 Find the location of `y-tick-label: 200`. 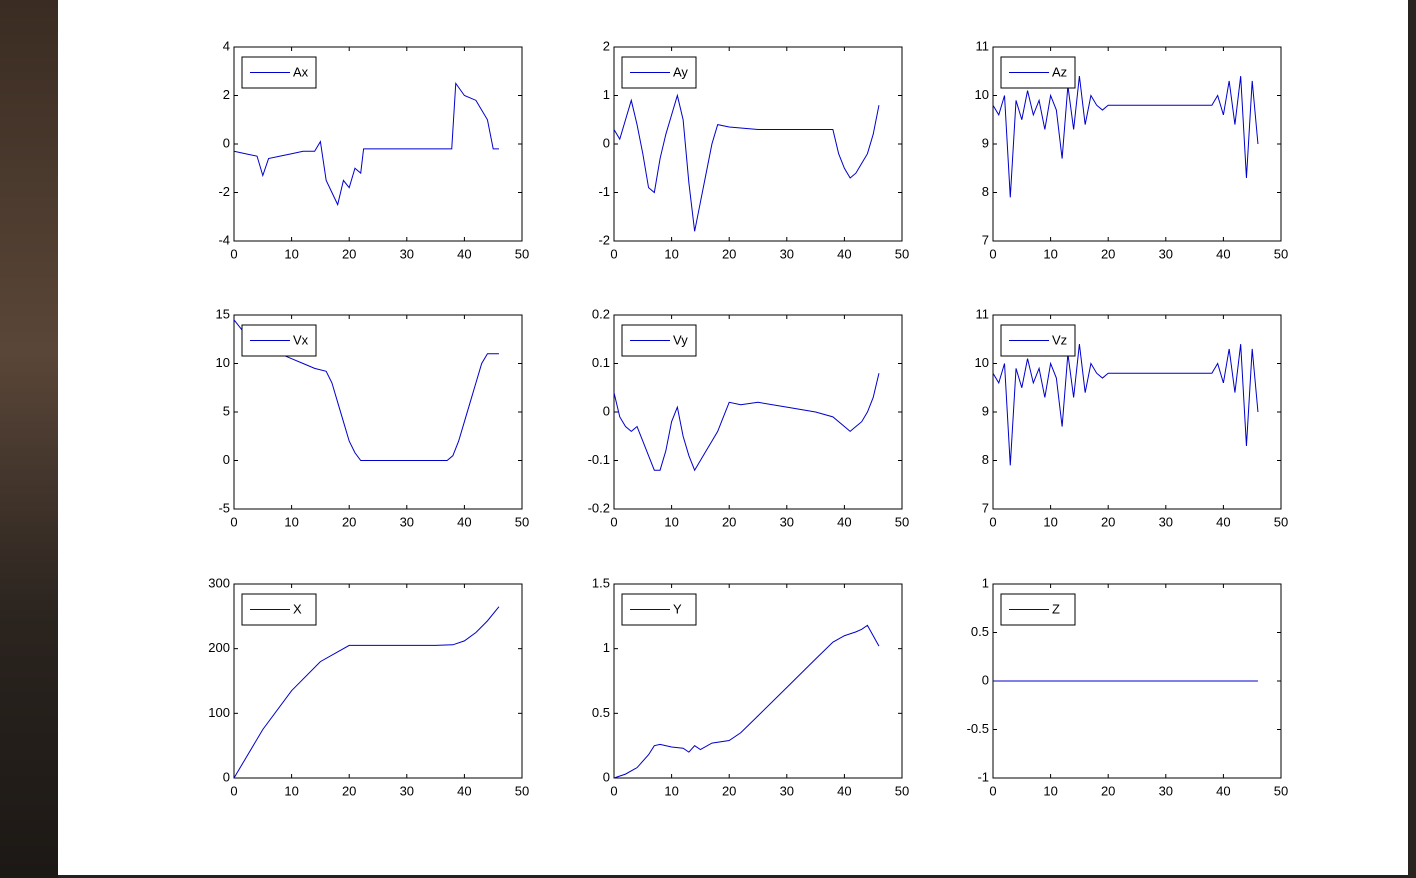

y-tick-label: 200 is located at coordinates (219, 647).